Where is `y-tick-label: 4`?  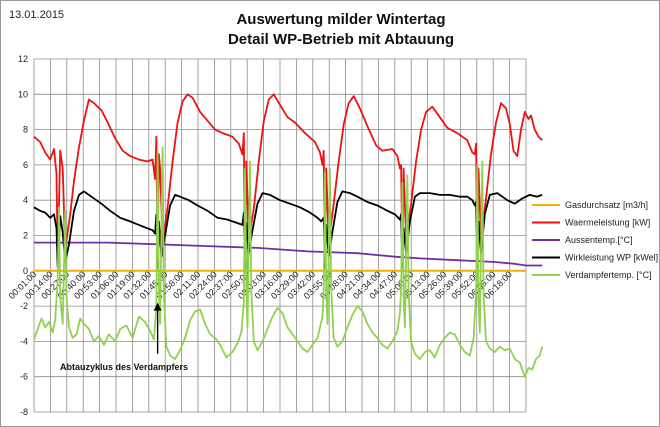
y-tick-label: 4 is located at coordinates (25, 200).